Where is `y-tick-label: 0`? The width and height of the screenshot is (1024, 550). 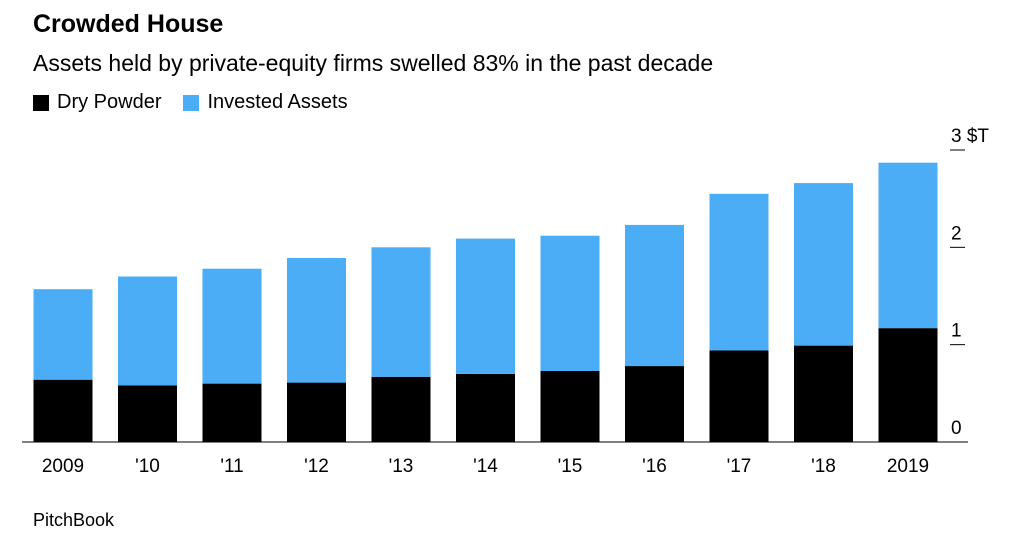
y-tick-label: 0 is located at coordinates (956, 428).